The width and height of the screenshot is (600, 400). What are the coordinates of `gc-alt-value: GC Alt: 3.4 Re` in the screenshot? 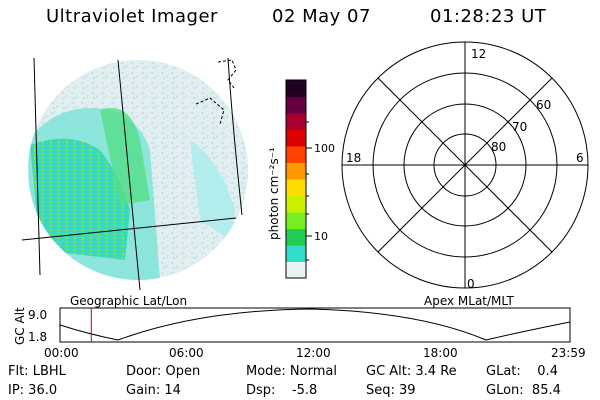 It's located at (411, 371).